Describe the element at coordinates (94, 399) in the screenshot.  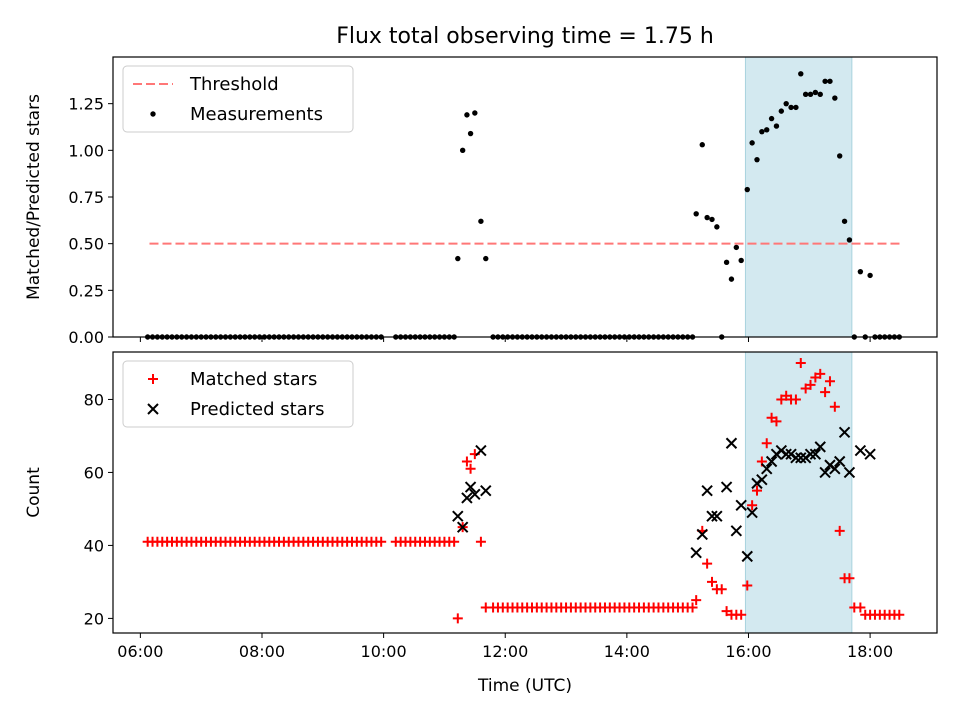
I see `y-tick-label: 80` at that location.